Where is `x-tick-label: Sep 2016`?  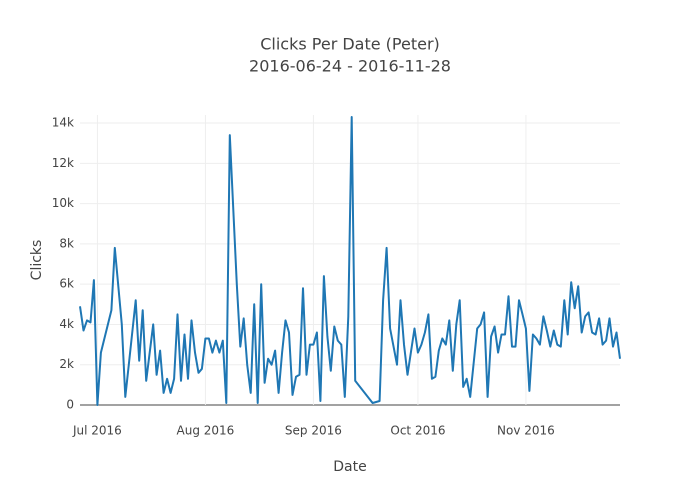
x-tick-label: Sep 2016 is located at coordinates (313, 431).